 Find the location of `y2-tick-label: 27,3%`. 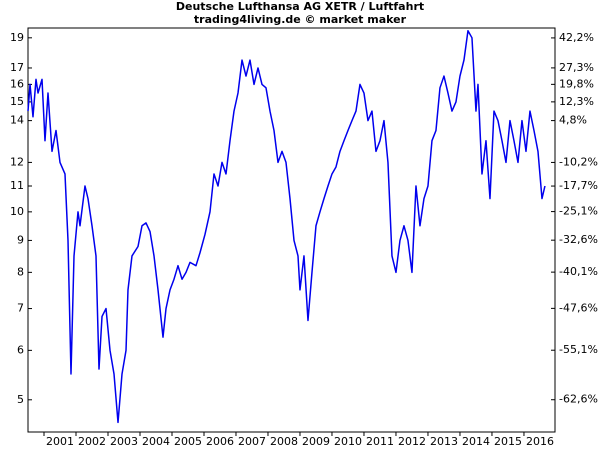

y2-tick-label: 27,3% is located at coordinates (576, 67).